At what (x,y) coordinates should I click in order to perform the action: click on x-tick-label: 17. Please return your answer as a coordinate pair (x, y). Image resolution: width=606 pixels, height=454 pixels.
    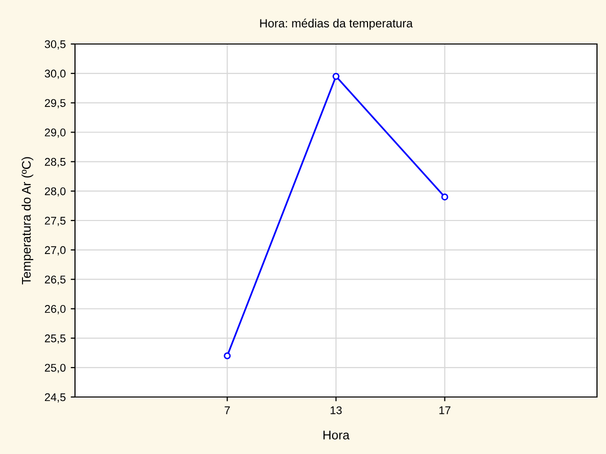
    Looking at the image, I should click on (444, 410).